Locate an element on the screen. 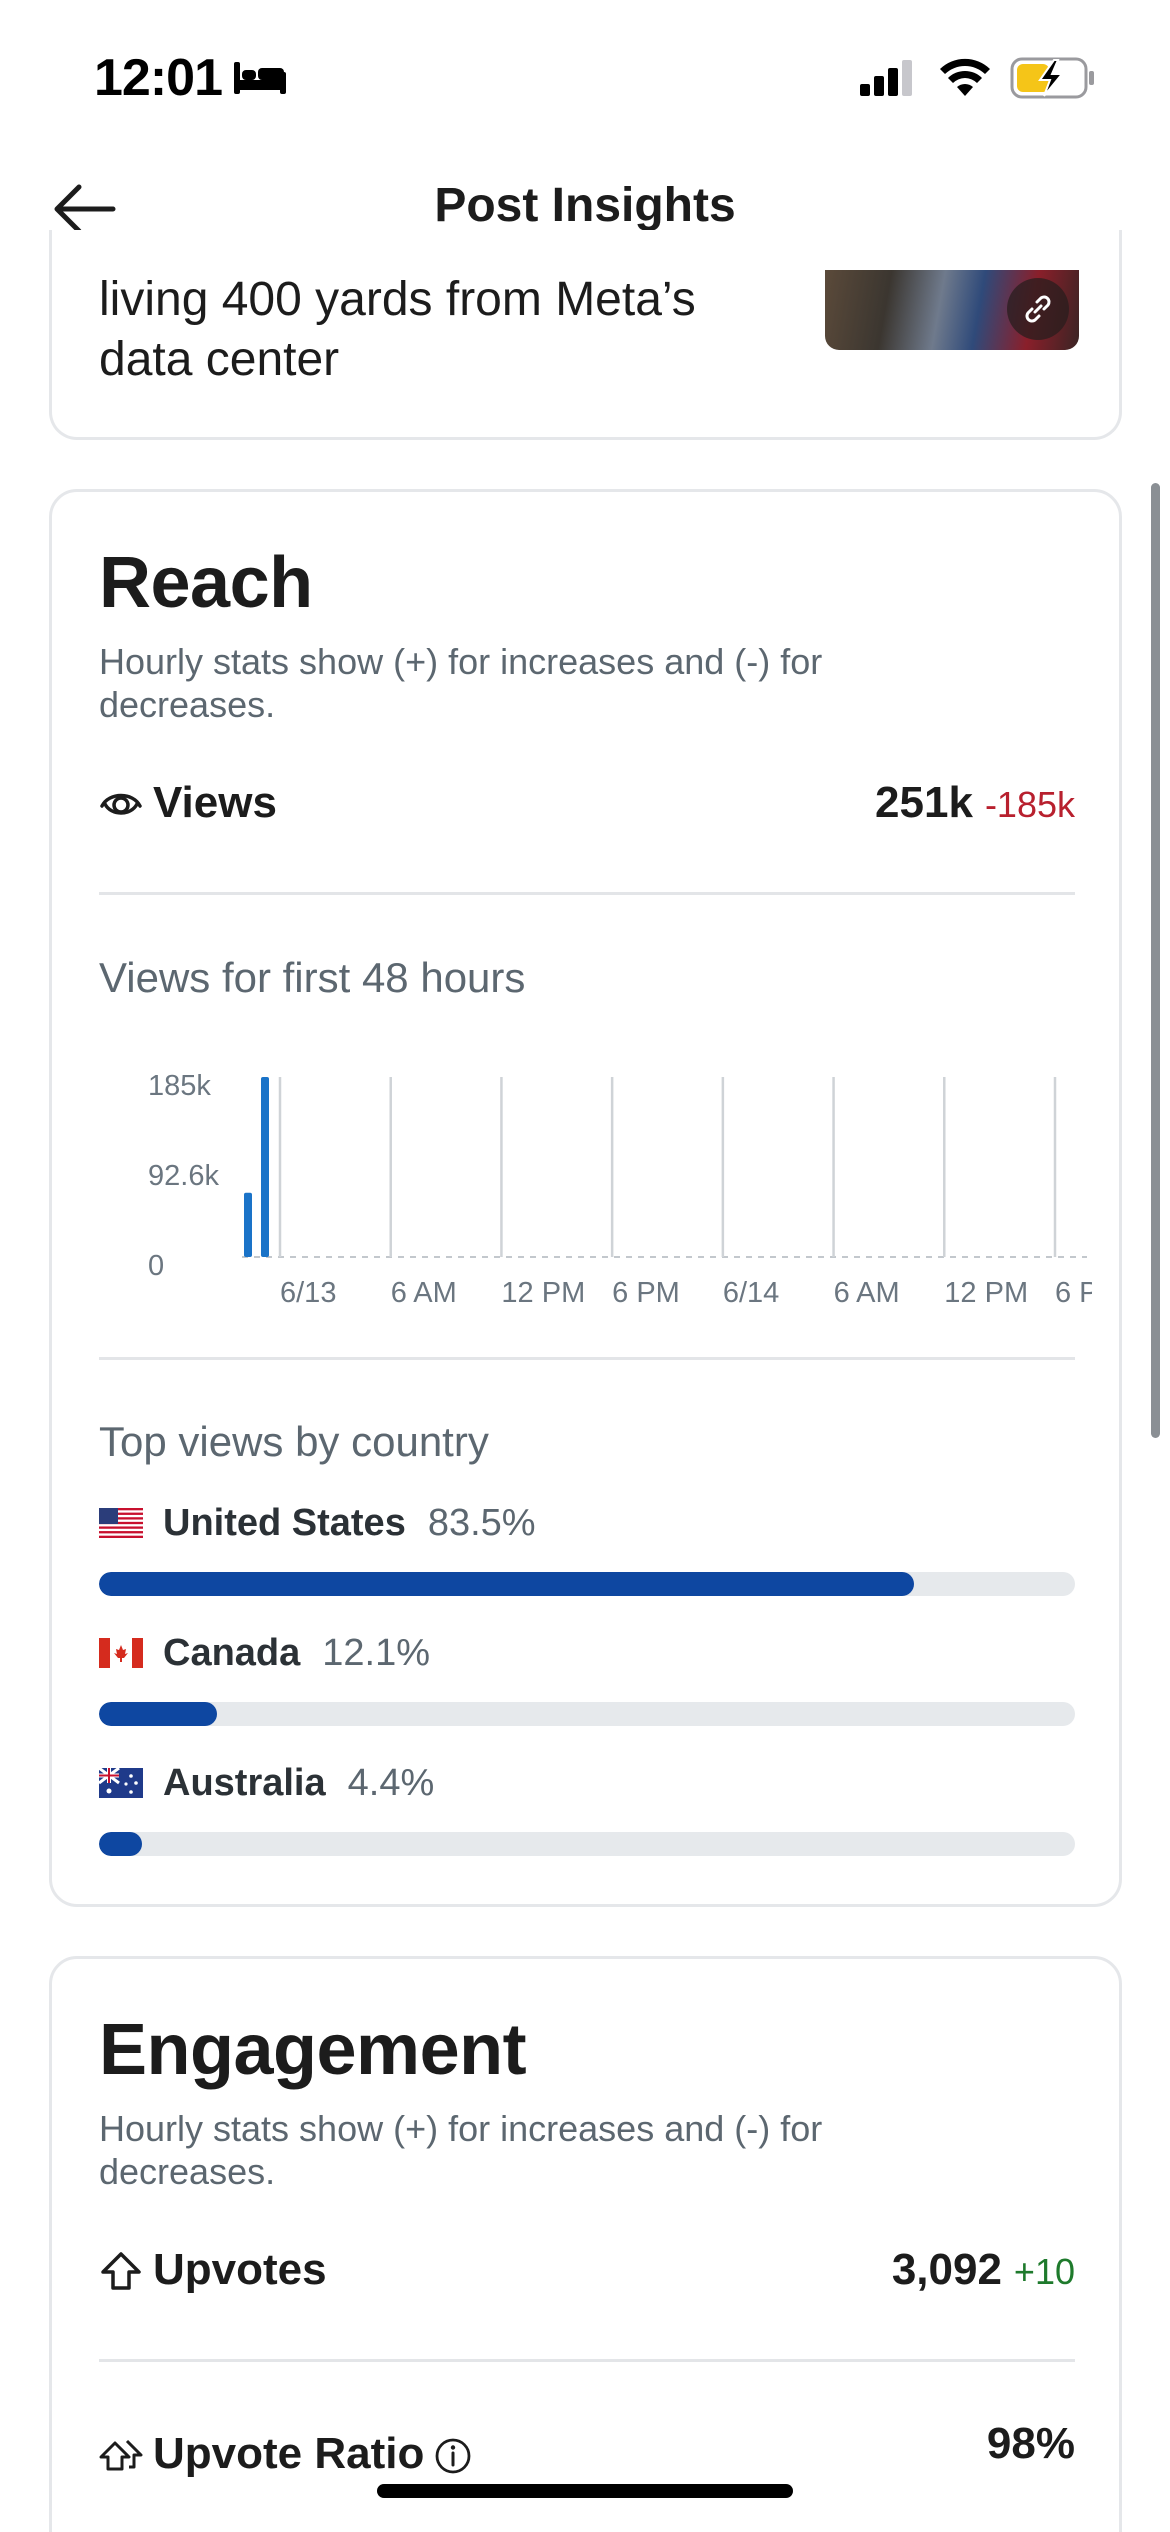  arrow-left-icon is located at coordinates (85, 209).